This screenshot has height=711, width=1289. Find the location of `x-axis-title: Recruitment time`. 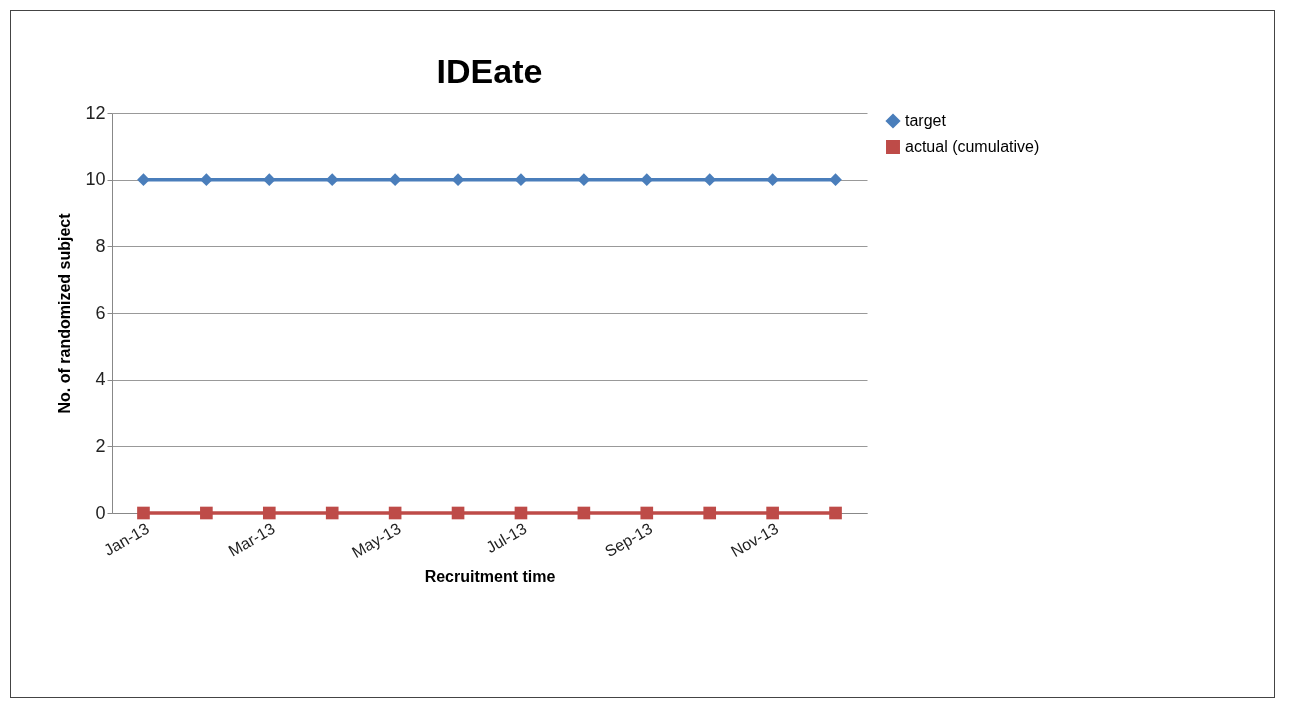

x-axis-title: Recruitment time is located at coordinates (490, 577).